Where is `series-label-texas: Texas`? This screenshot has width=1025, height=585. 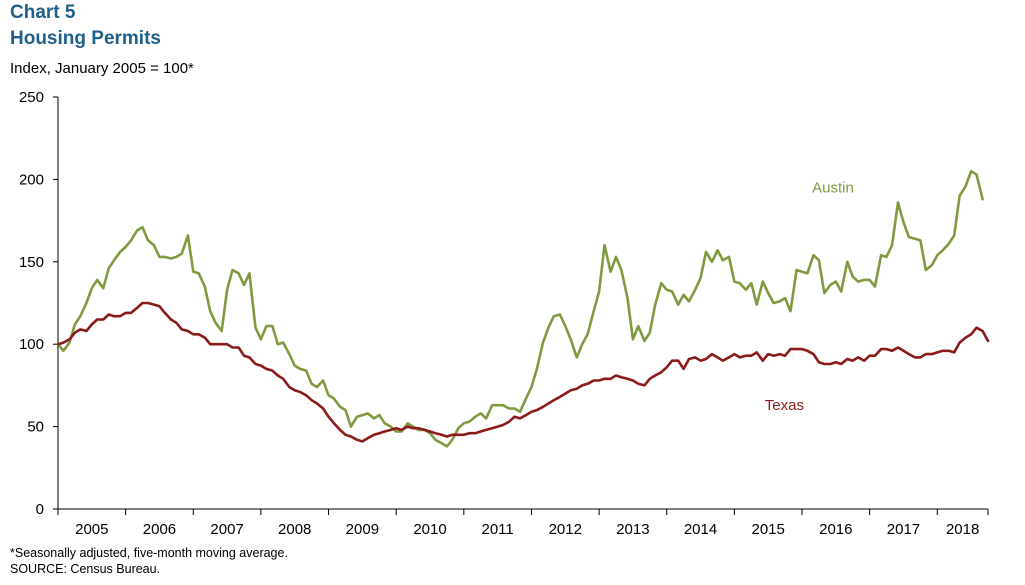
series-label-texas: Texas is located at coordinates (784, 405).